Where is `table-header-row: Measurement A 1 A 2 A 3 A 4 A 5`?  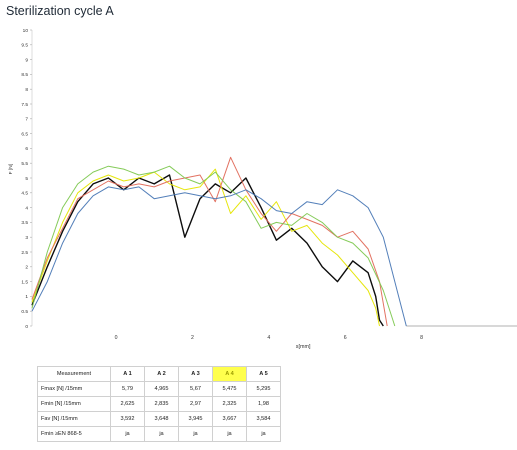 table-header-row: Measurement A 1 A 2 A 3 A 4 A 5 is located at coordinates (159, 374).